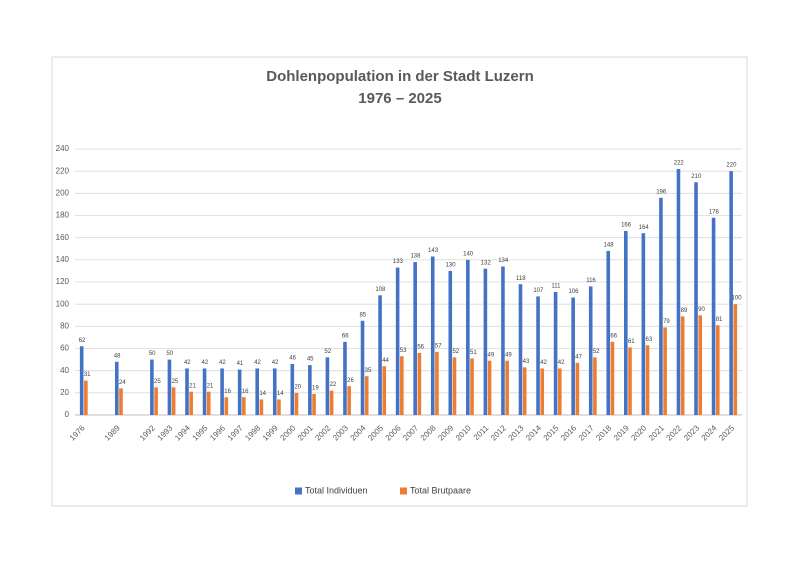 This screenshot has height=566, width=800. Describe the element at coordinates (578, 357) in the screenshot. I see `value-label: 47` at that location.